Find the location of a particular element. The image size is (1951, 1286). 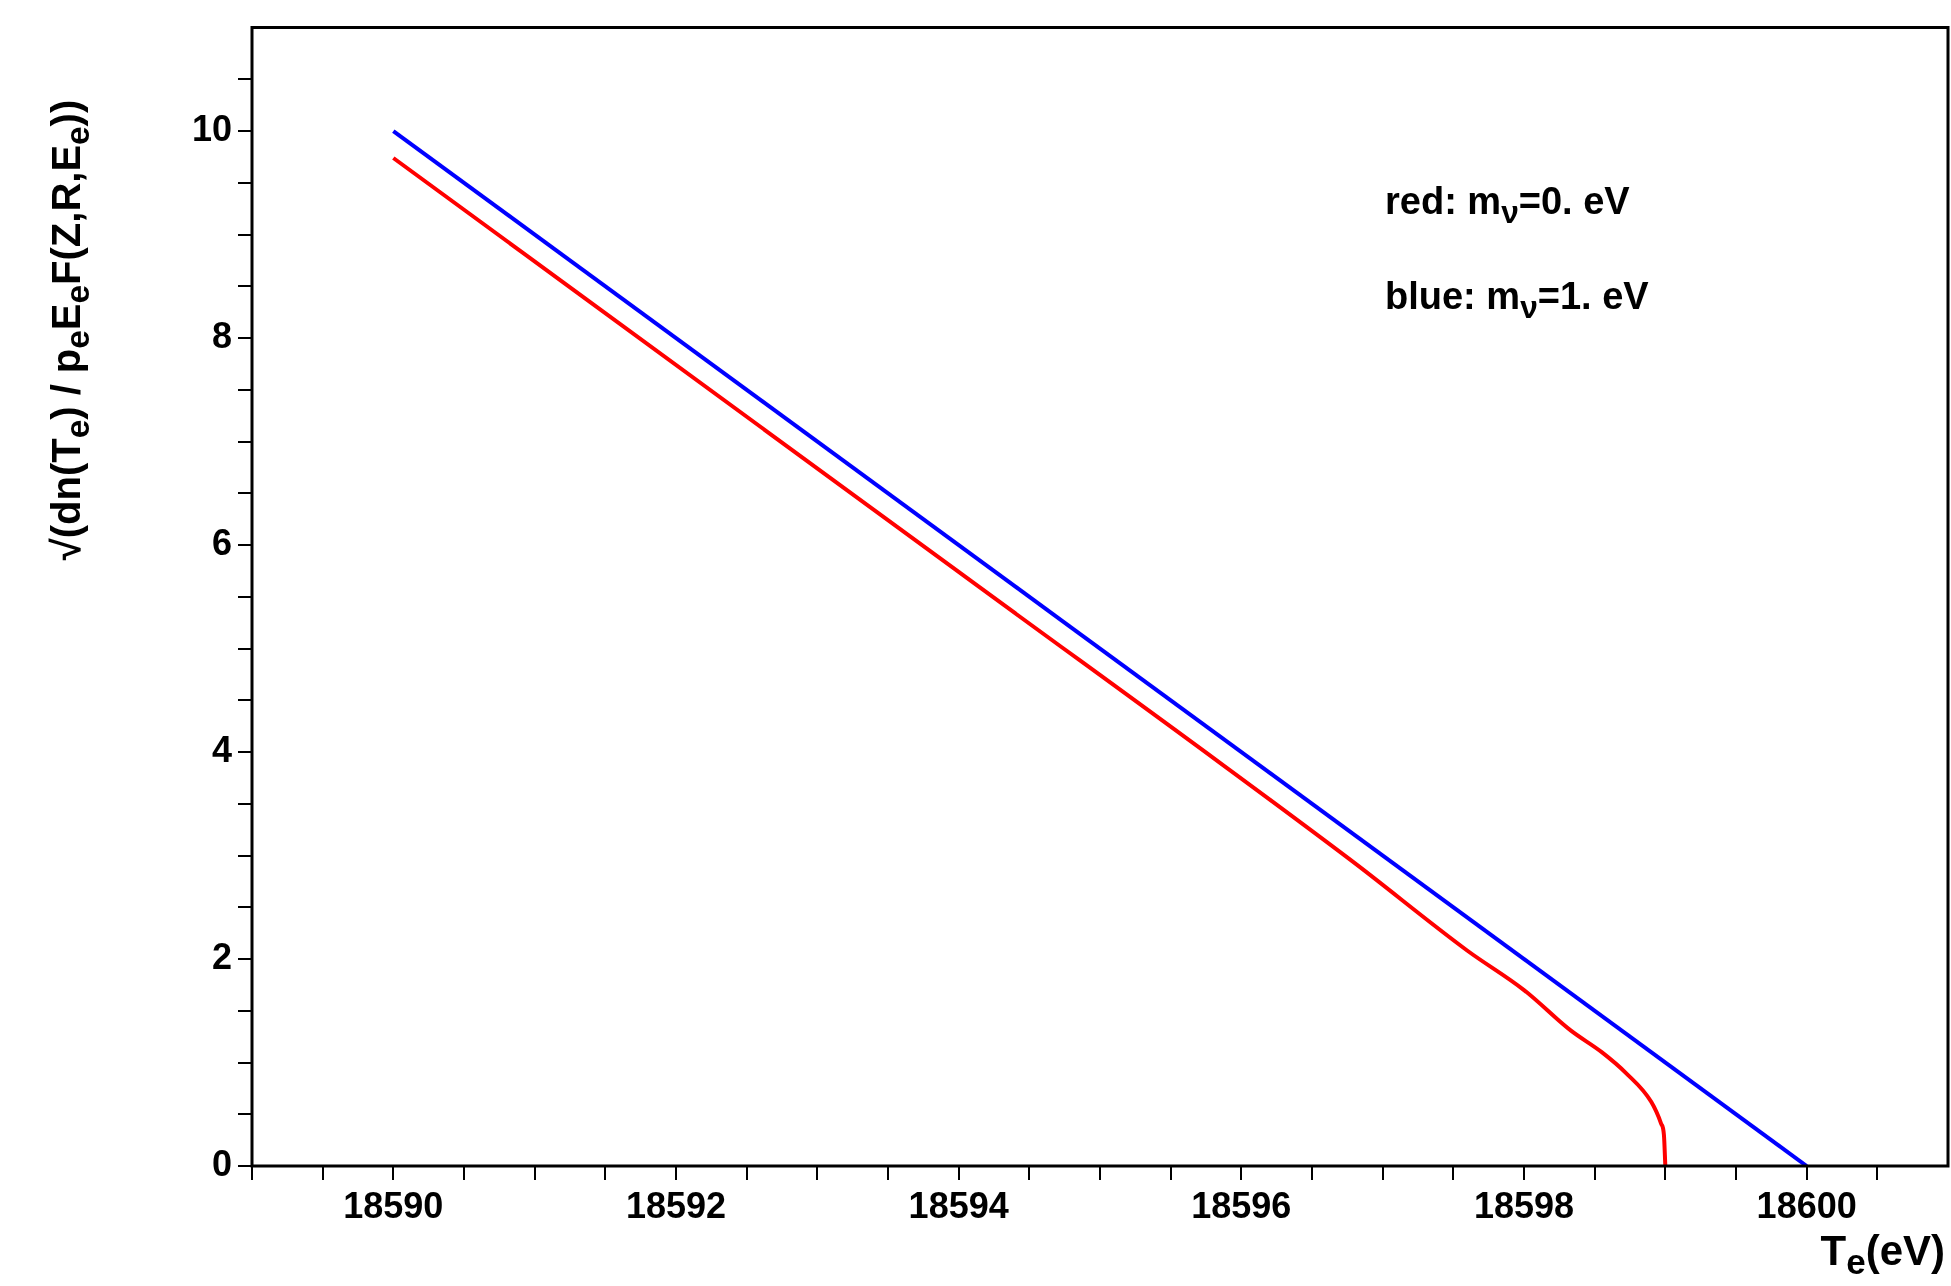

y-tick-label: 4 is located at coordinates (221, 749).